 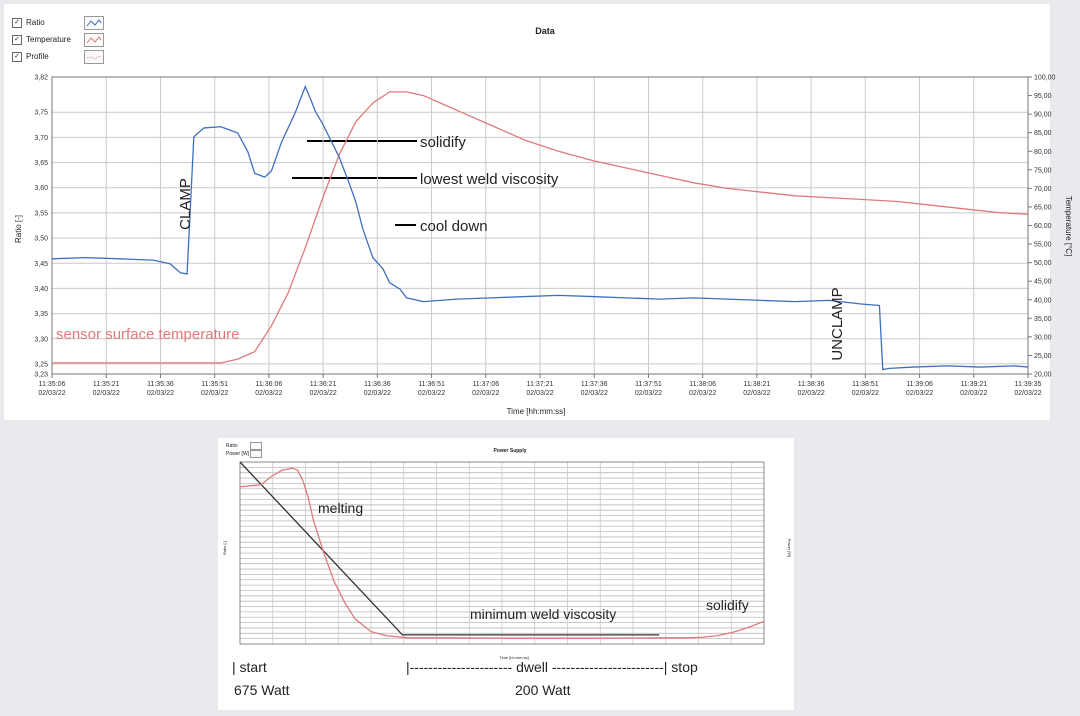 What do you see at coordinates (41, 375) in the screenshot?
I see `y-tick-label: 3,23` at bounding box center [41, 375].